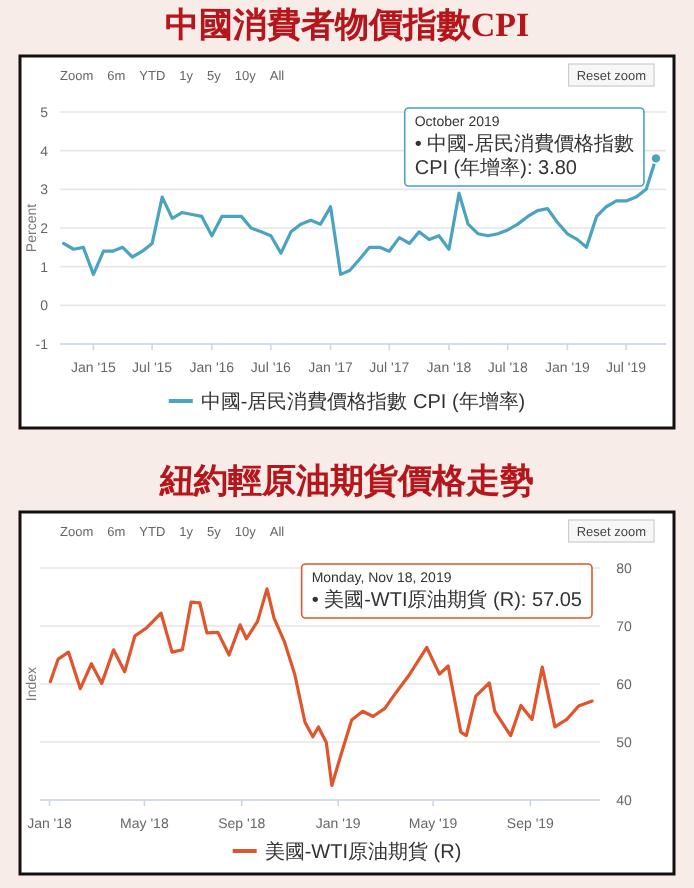  Describe the element at coordinates (363, 402) in the screenshot. I see `legend-label: 中國-居民消費價格指數 CPI (年增率)` at that location.